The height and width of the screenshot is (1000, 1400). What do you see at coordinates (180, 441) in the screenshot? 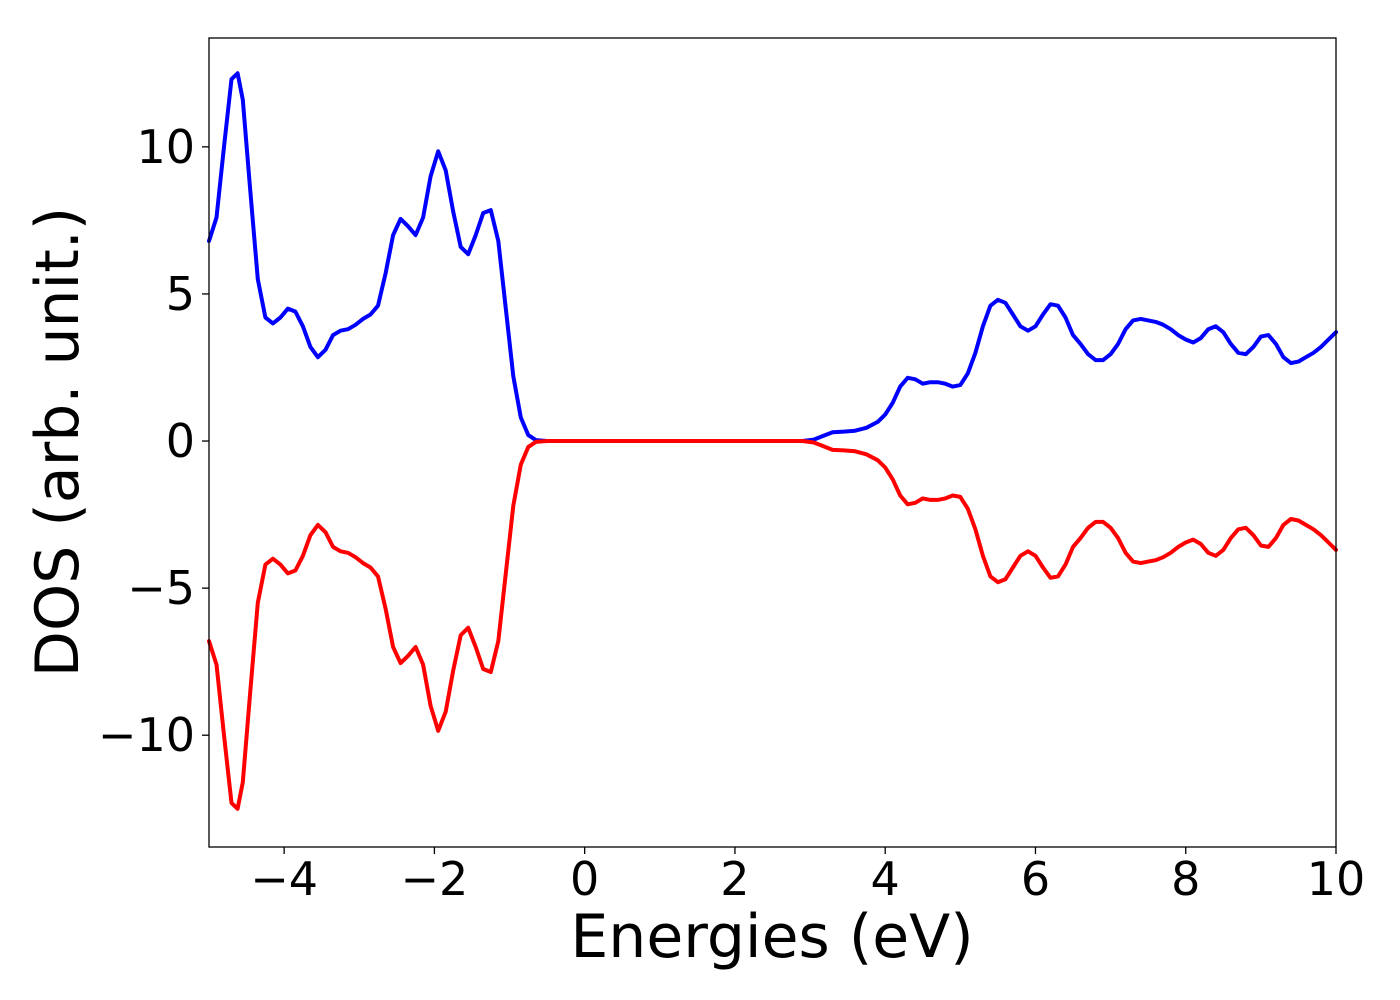
I see `y-tick-label: 0` at bounding box center [180, 441].